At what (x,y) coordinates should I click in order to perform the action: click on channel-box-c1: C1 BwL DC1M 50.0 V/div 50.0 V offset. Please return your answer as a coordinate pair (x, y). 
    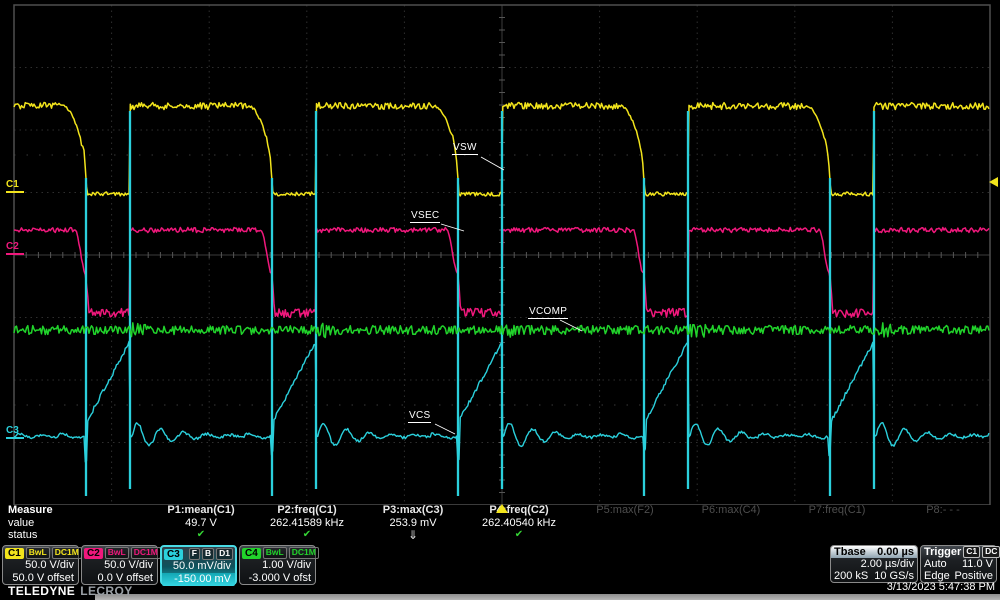
    Looking at the image, I should click on (42, 565).